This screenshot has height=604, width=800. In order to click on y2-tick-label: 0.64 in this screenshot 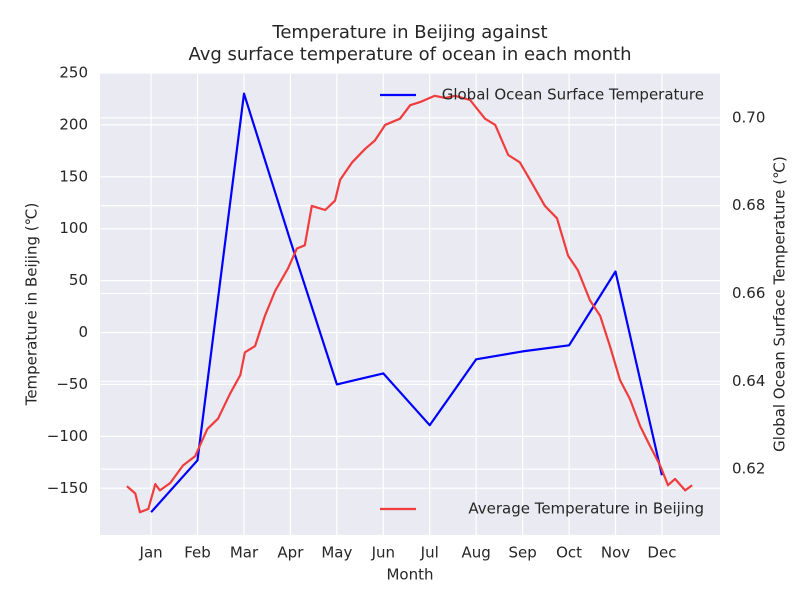, I will do `click(748, 381)`.